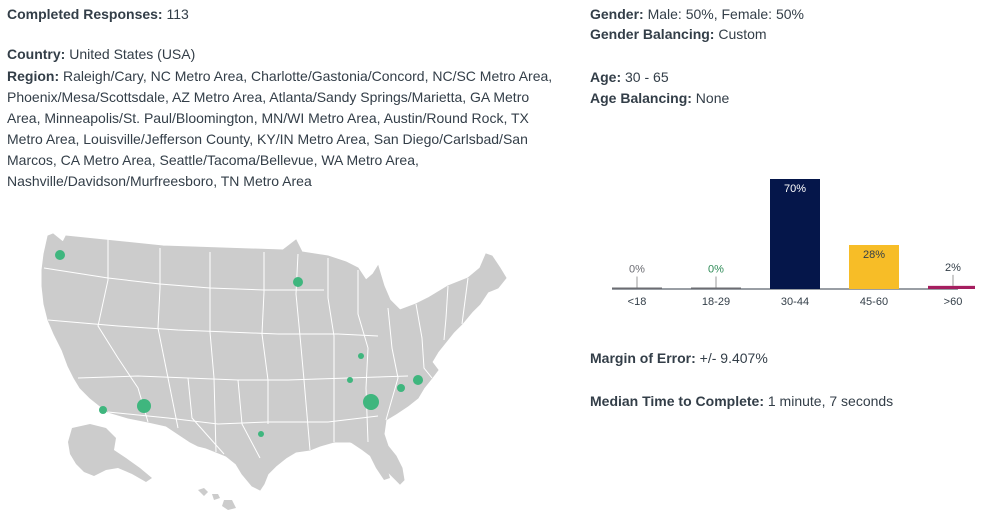  I want to click on marker-phoenix, so click(144, 406).